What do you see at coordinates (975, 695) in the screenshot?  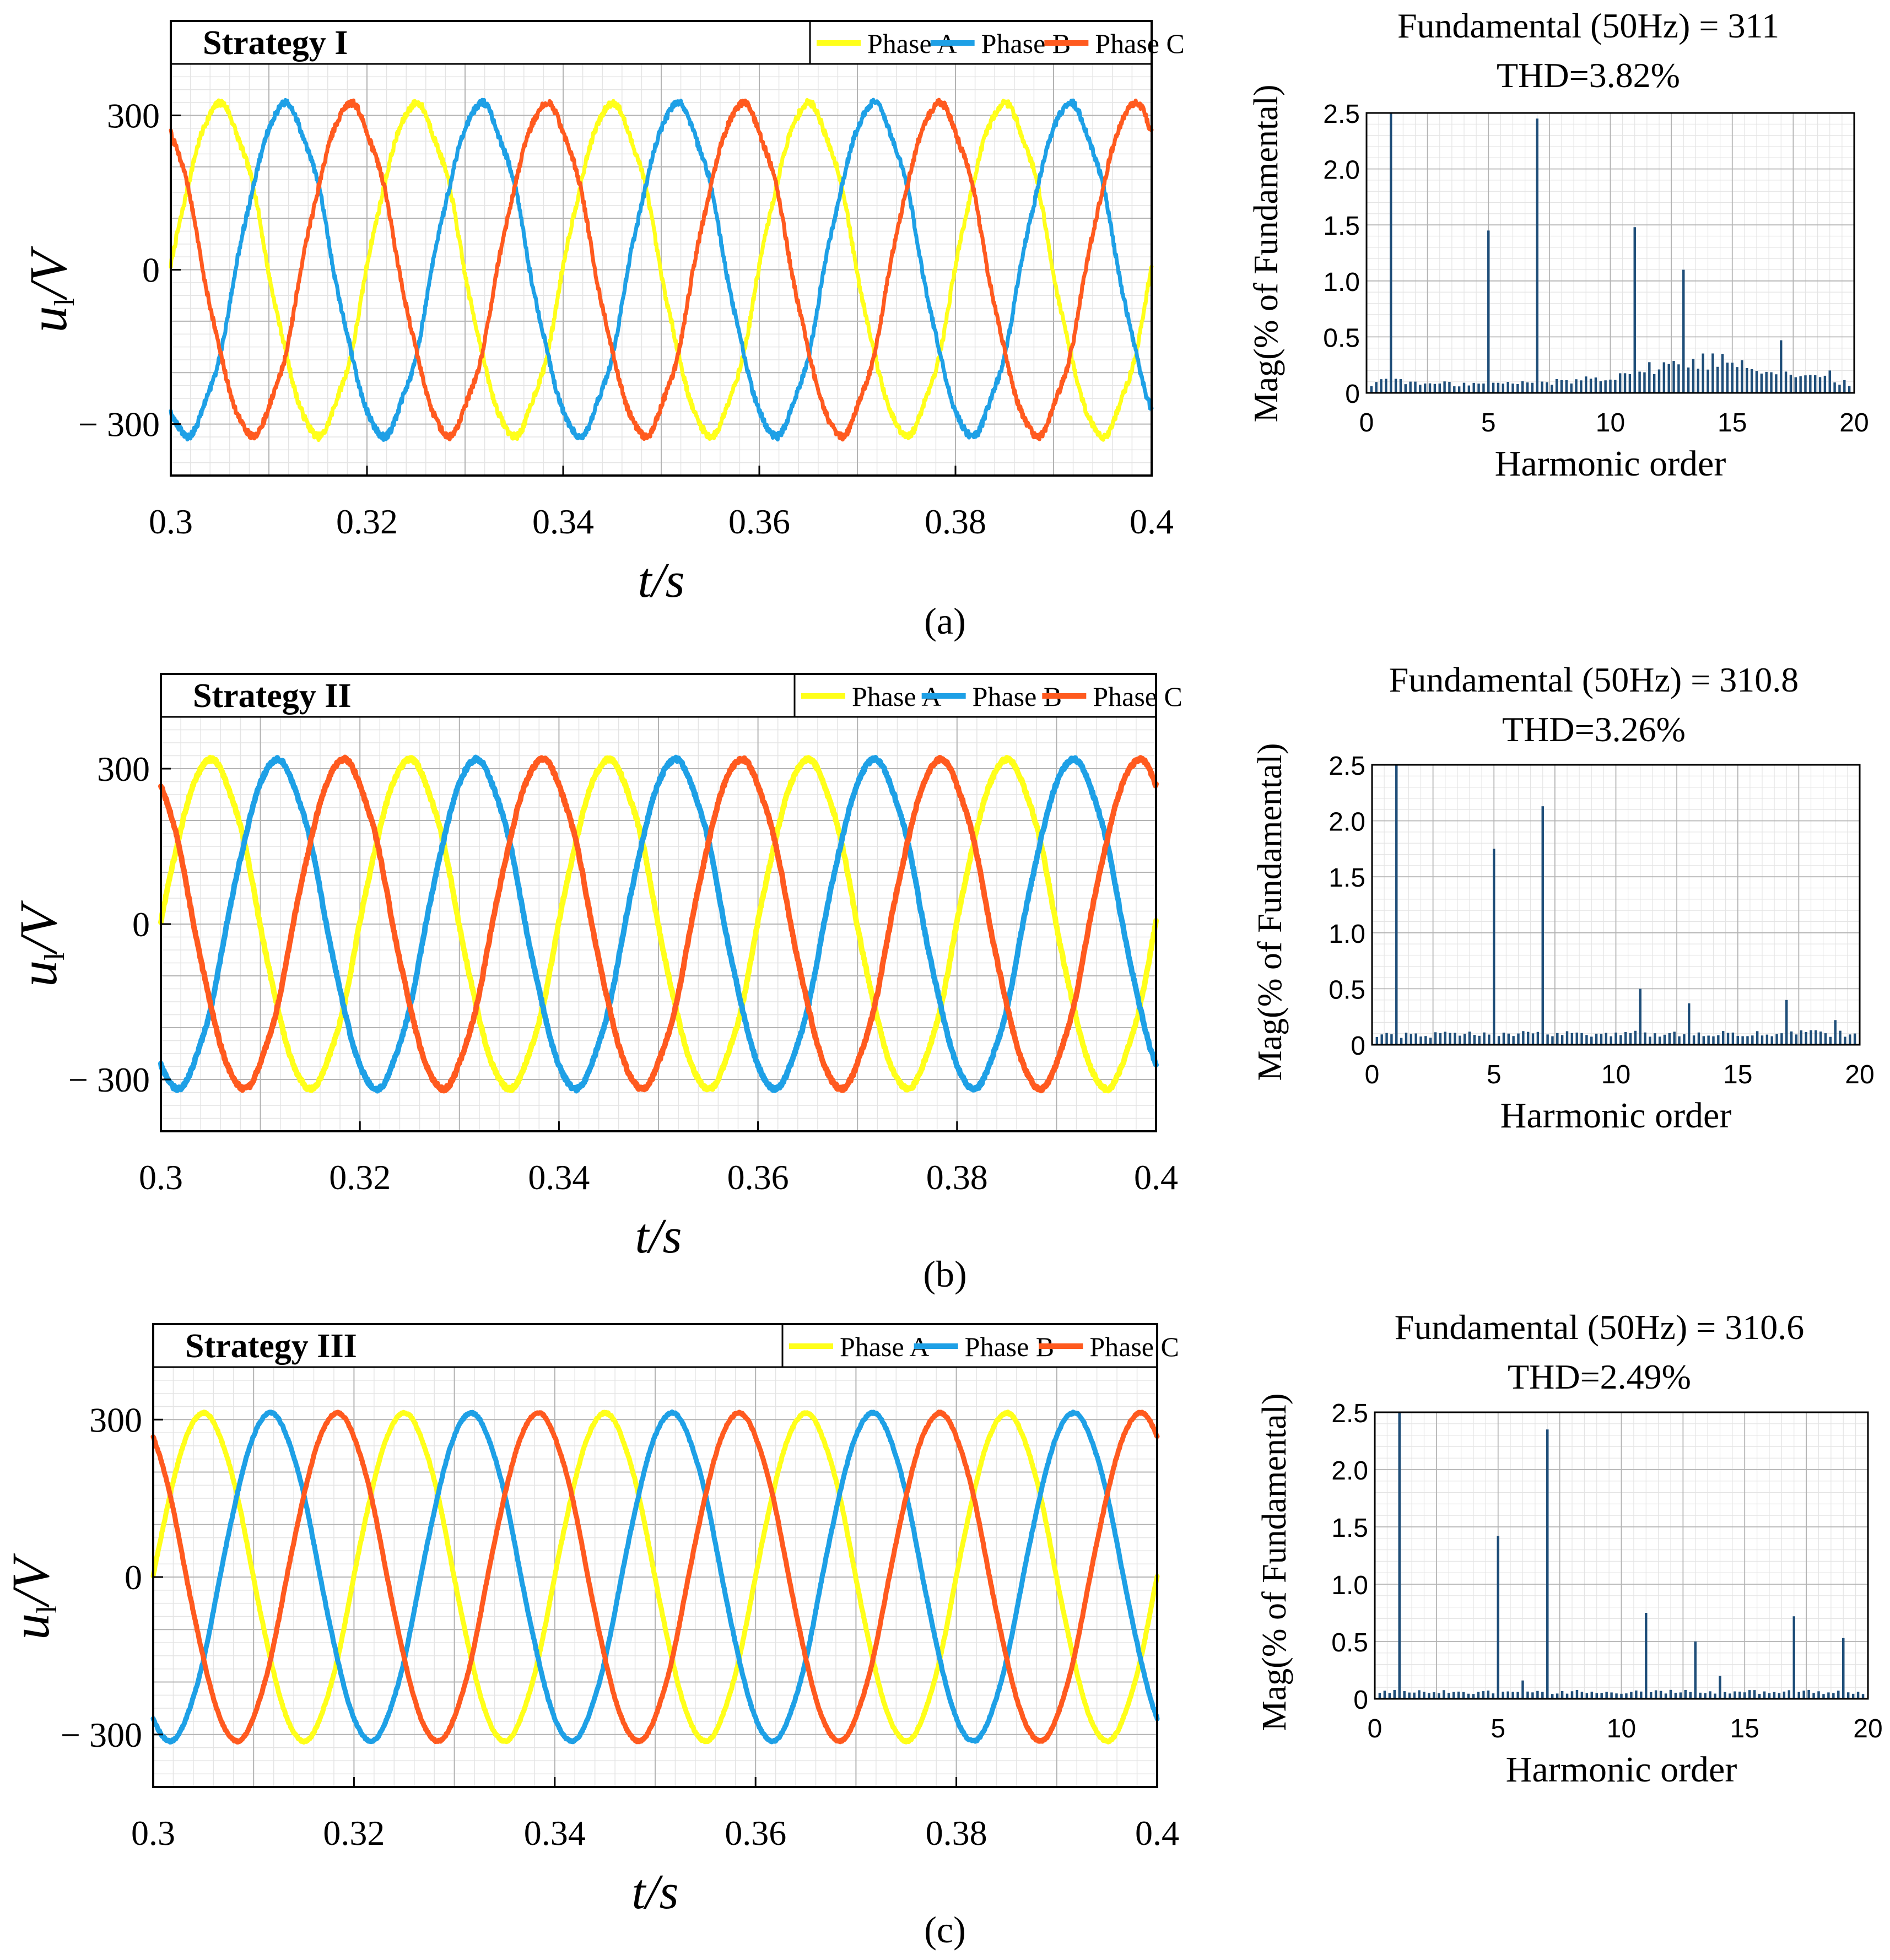 I see `legend-box` at bounding box center [975, 695].